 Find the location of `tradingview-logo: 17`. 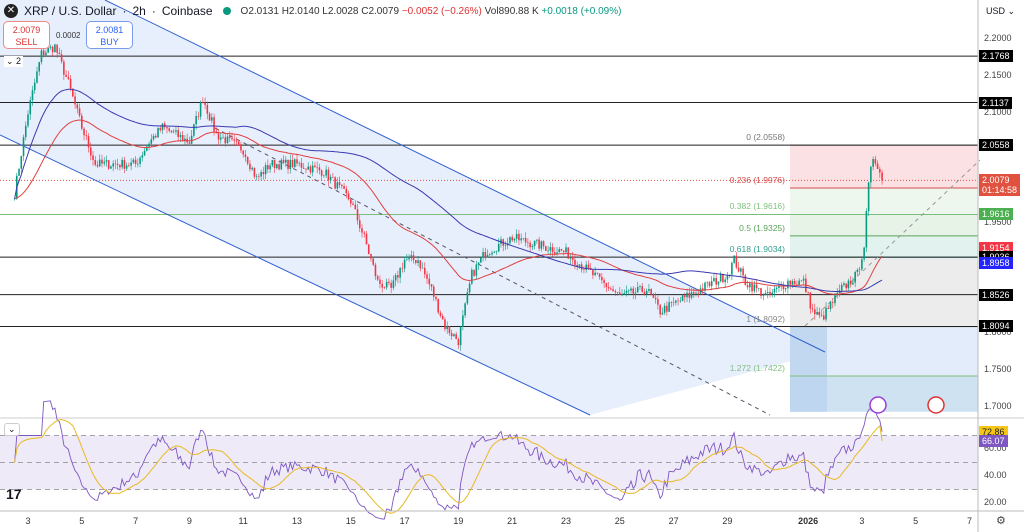

tradingview-logo: 17 is located at coordinates (14, 494).